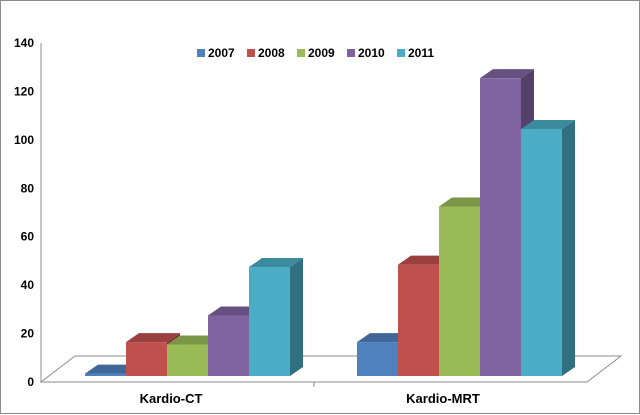 The height and width of the screenshot is (415, 640). I want to click on legend: 2007 2008 2009 2010 2011, so click(315, 53).